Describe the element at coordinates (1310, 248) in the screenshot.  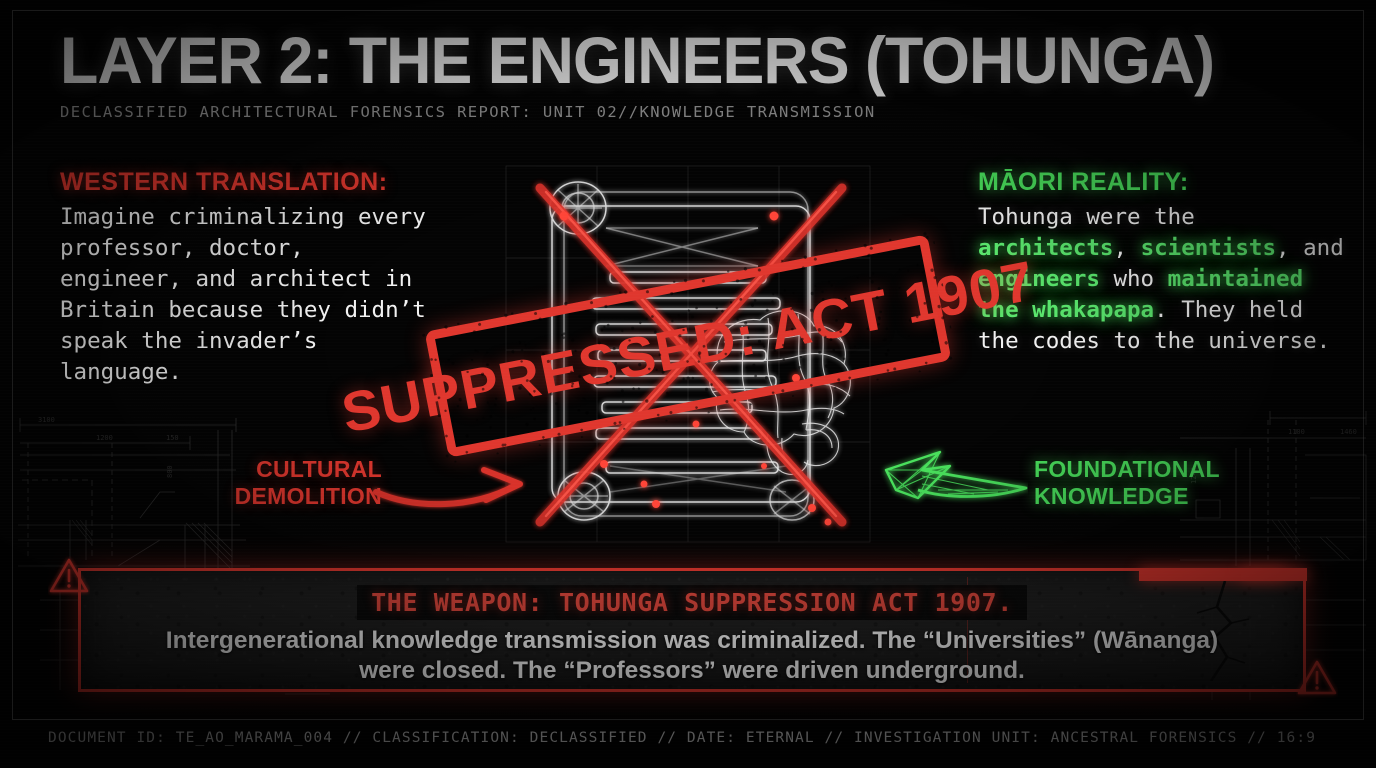
I see `body-text-run: , and` at that location.